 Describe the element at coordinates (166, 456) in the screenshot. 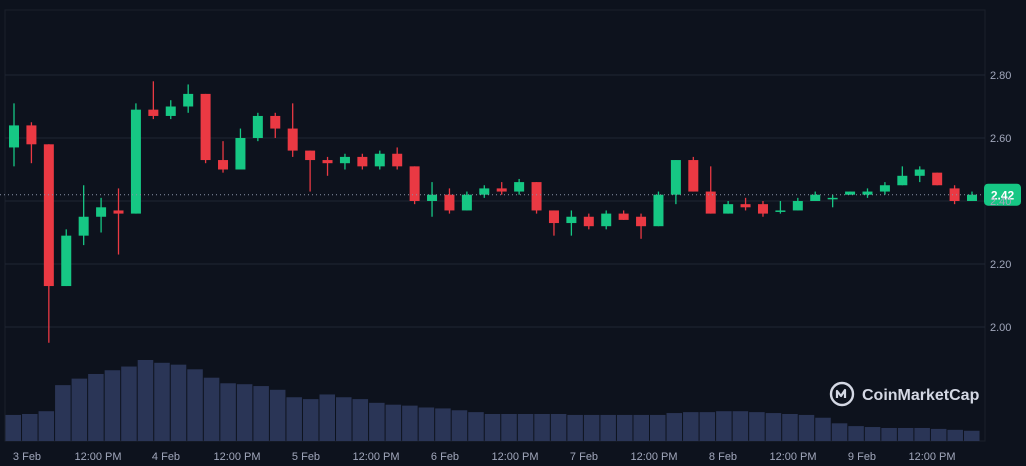

I see `x-tick-label: 4 Feb` at that location.